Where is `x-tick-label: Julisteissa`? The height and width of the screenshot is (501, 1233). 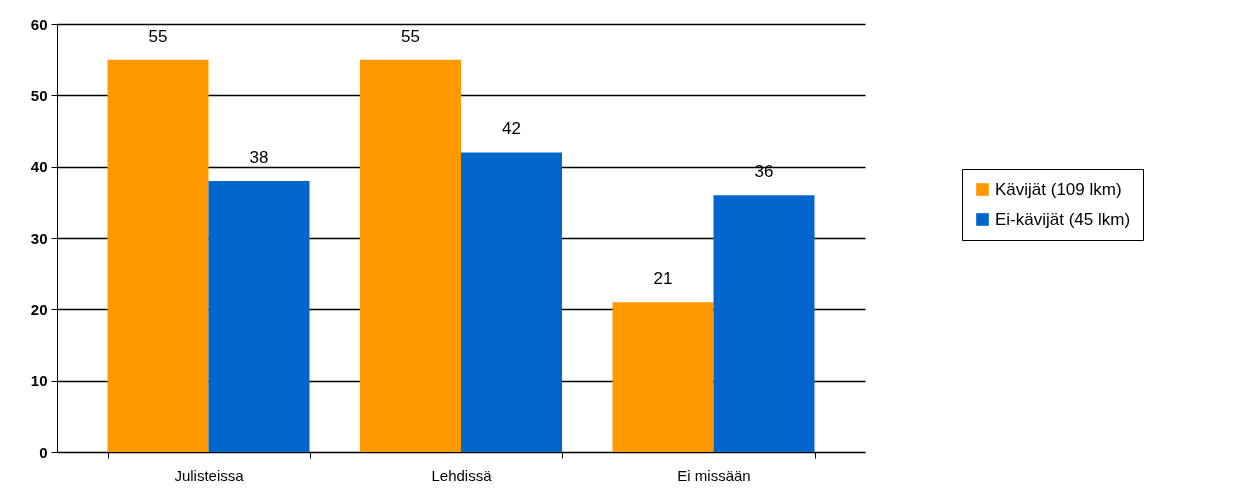
x-tick-label: Julisteissa is located at coordinates (209, 475).